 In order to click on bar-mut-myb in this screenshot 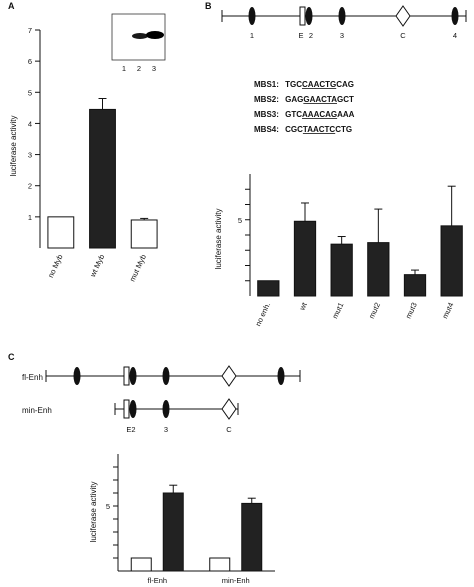, I will do `click(144, 234)`.